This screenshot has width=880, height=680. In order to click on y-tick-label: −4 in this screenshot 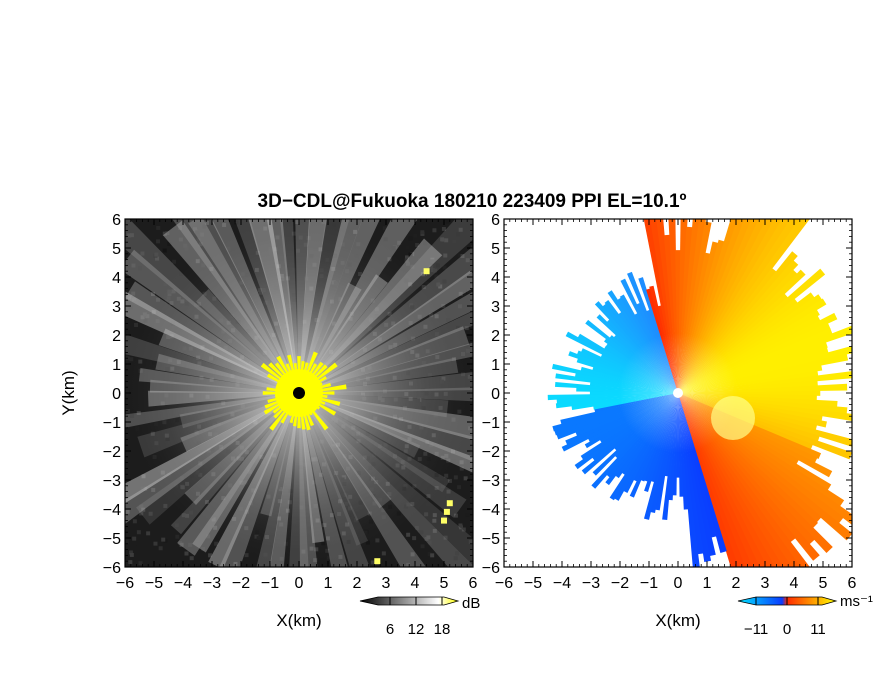, I will do `click(112, 510)`.